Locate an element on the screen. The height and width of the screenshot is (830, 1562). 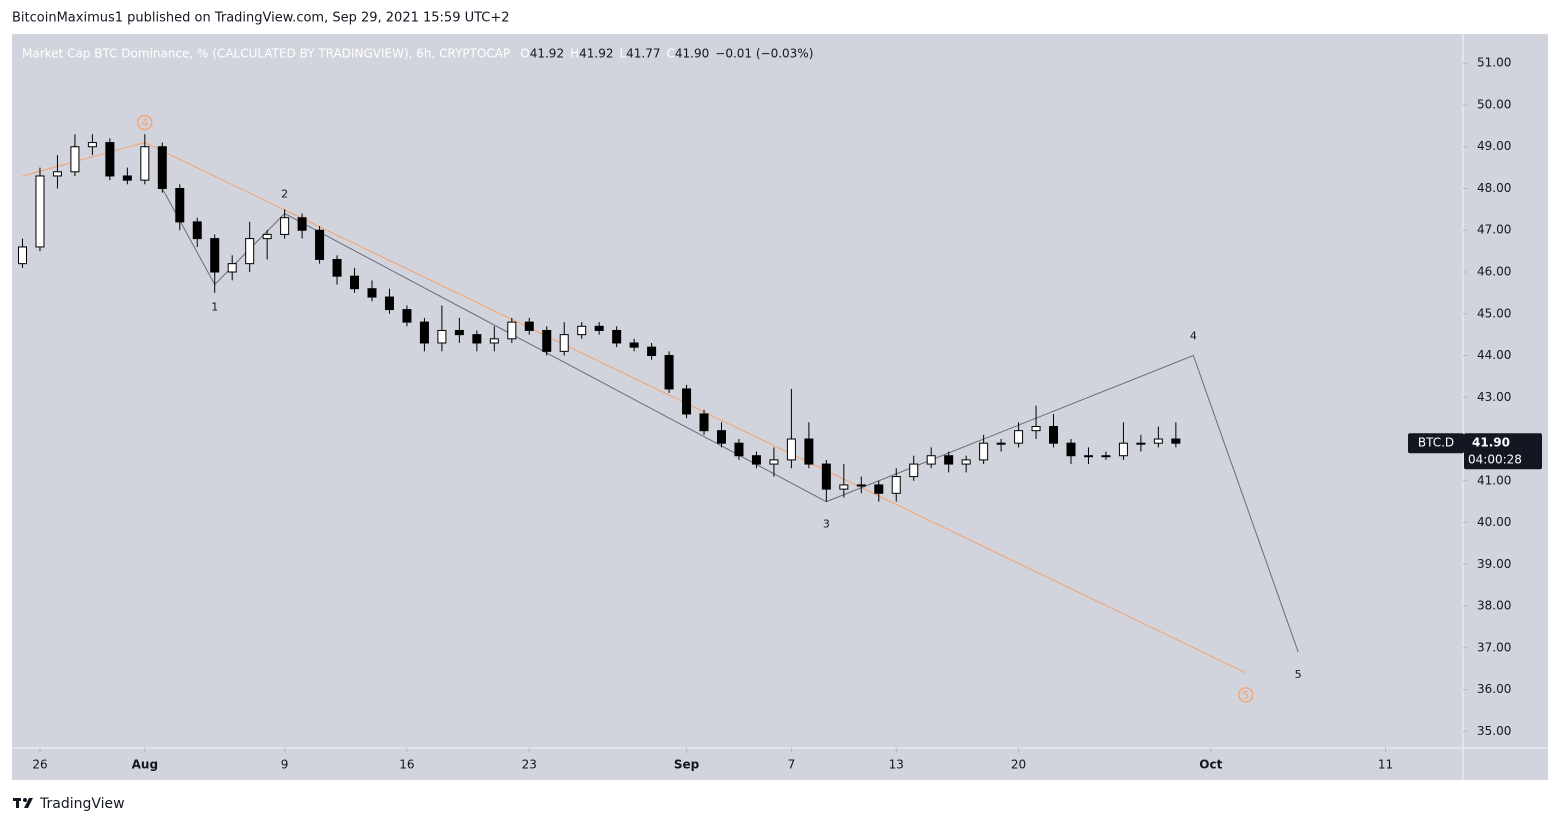
x-tick-label: Sep is located at coordinates (687, 765).